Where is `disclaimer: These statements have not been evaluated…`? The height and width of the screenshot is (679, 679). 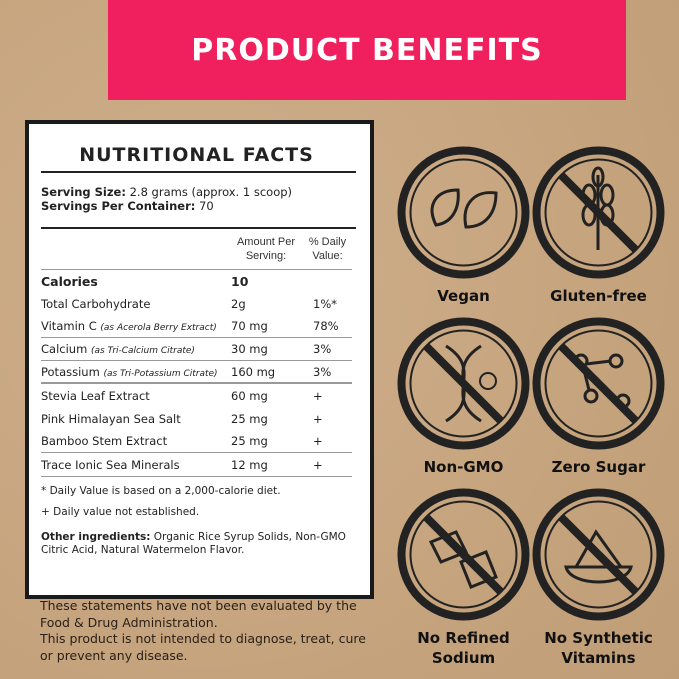
disclaimer: These statements have not been evaluated… is located at coordinates (210, 631).